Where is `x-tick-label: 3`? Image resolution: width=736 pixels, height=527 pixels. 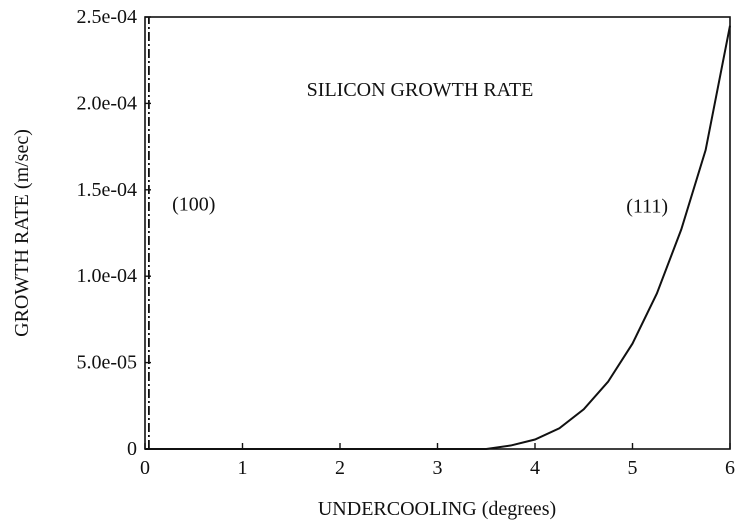
x-tick-label: 3 is located at coordinates (438, 468).